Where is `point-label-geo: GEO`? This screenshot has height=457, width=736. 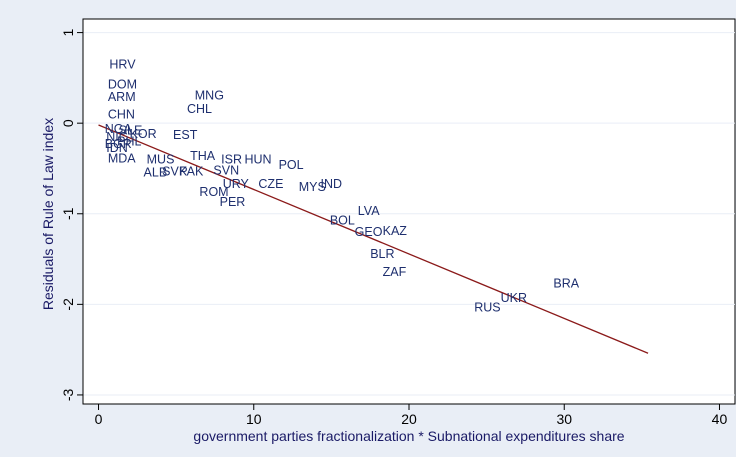
point-label-geo: GEO is located at coordinates (369, 232).